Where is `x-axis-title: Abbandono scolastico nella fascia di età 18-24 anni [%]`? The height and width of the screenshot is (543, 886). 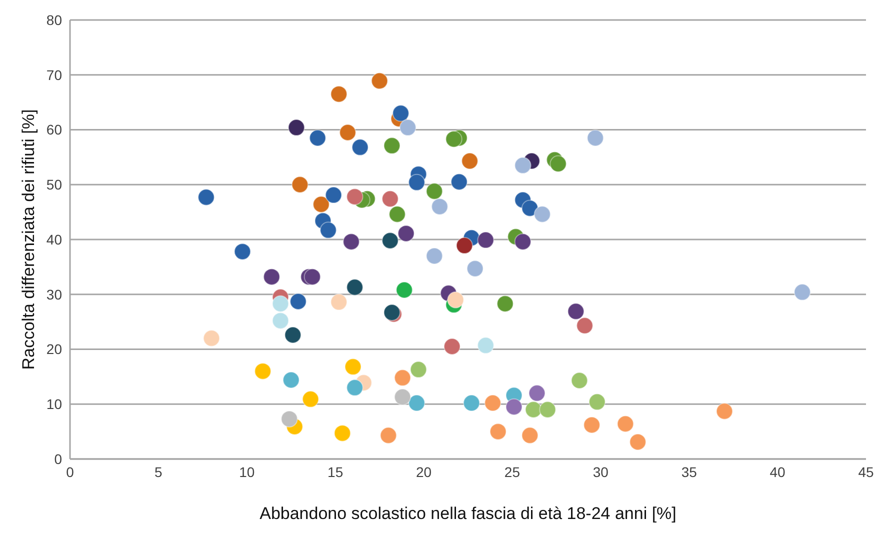
x-axis-title: Abbandono scolastico nella fascia di età 18-24 anni [%] is located at coordinates (468, 514).